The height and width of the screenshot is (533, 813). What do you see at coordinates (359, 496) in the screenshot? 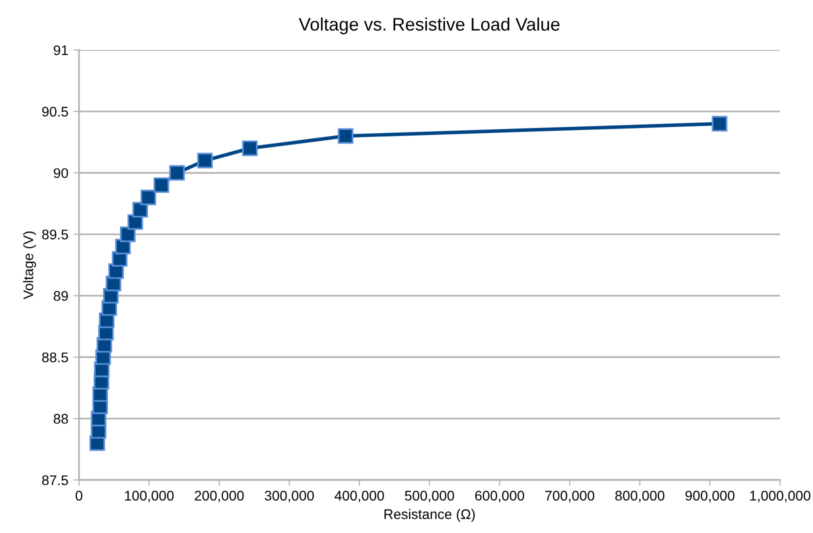
I see `x-tick-label: 400,000` at bounding box center [359, 496].